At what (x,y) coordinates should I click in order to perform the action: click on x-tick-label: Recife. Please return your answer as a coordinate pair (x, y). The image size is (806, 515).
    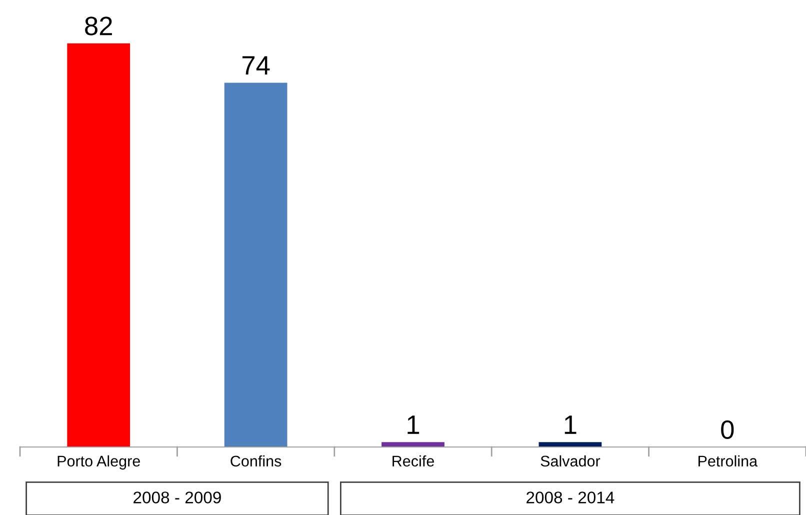
    Looking at the image, I should click on (413, 461).